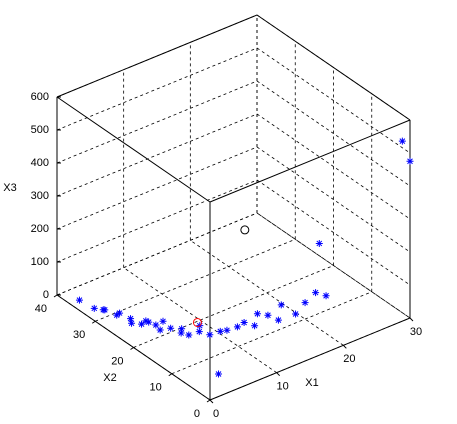 The height and width of the screenshot is (424, 457). I want to click on z-tick-label: 400, so click(40, 163).